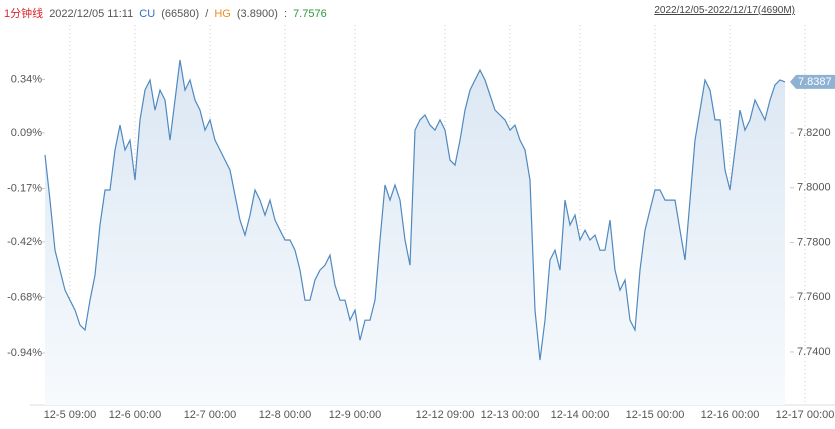 The height and width of the screenshot is (429, 835). Describe the element at coordinates (24, 297) in the screenshot. I see `y2-tick-label: -0.68%` at that location.